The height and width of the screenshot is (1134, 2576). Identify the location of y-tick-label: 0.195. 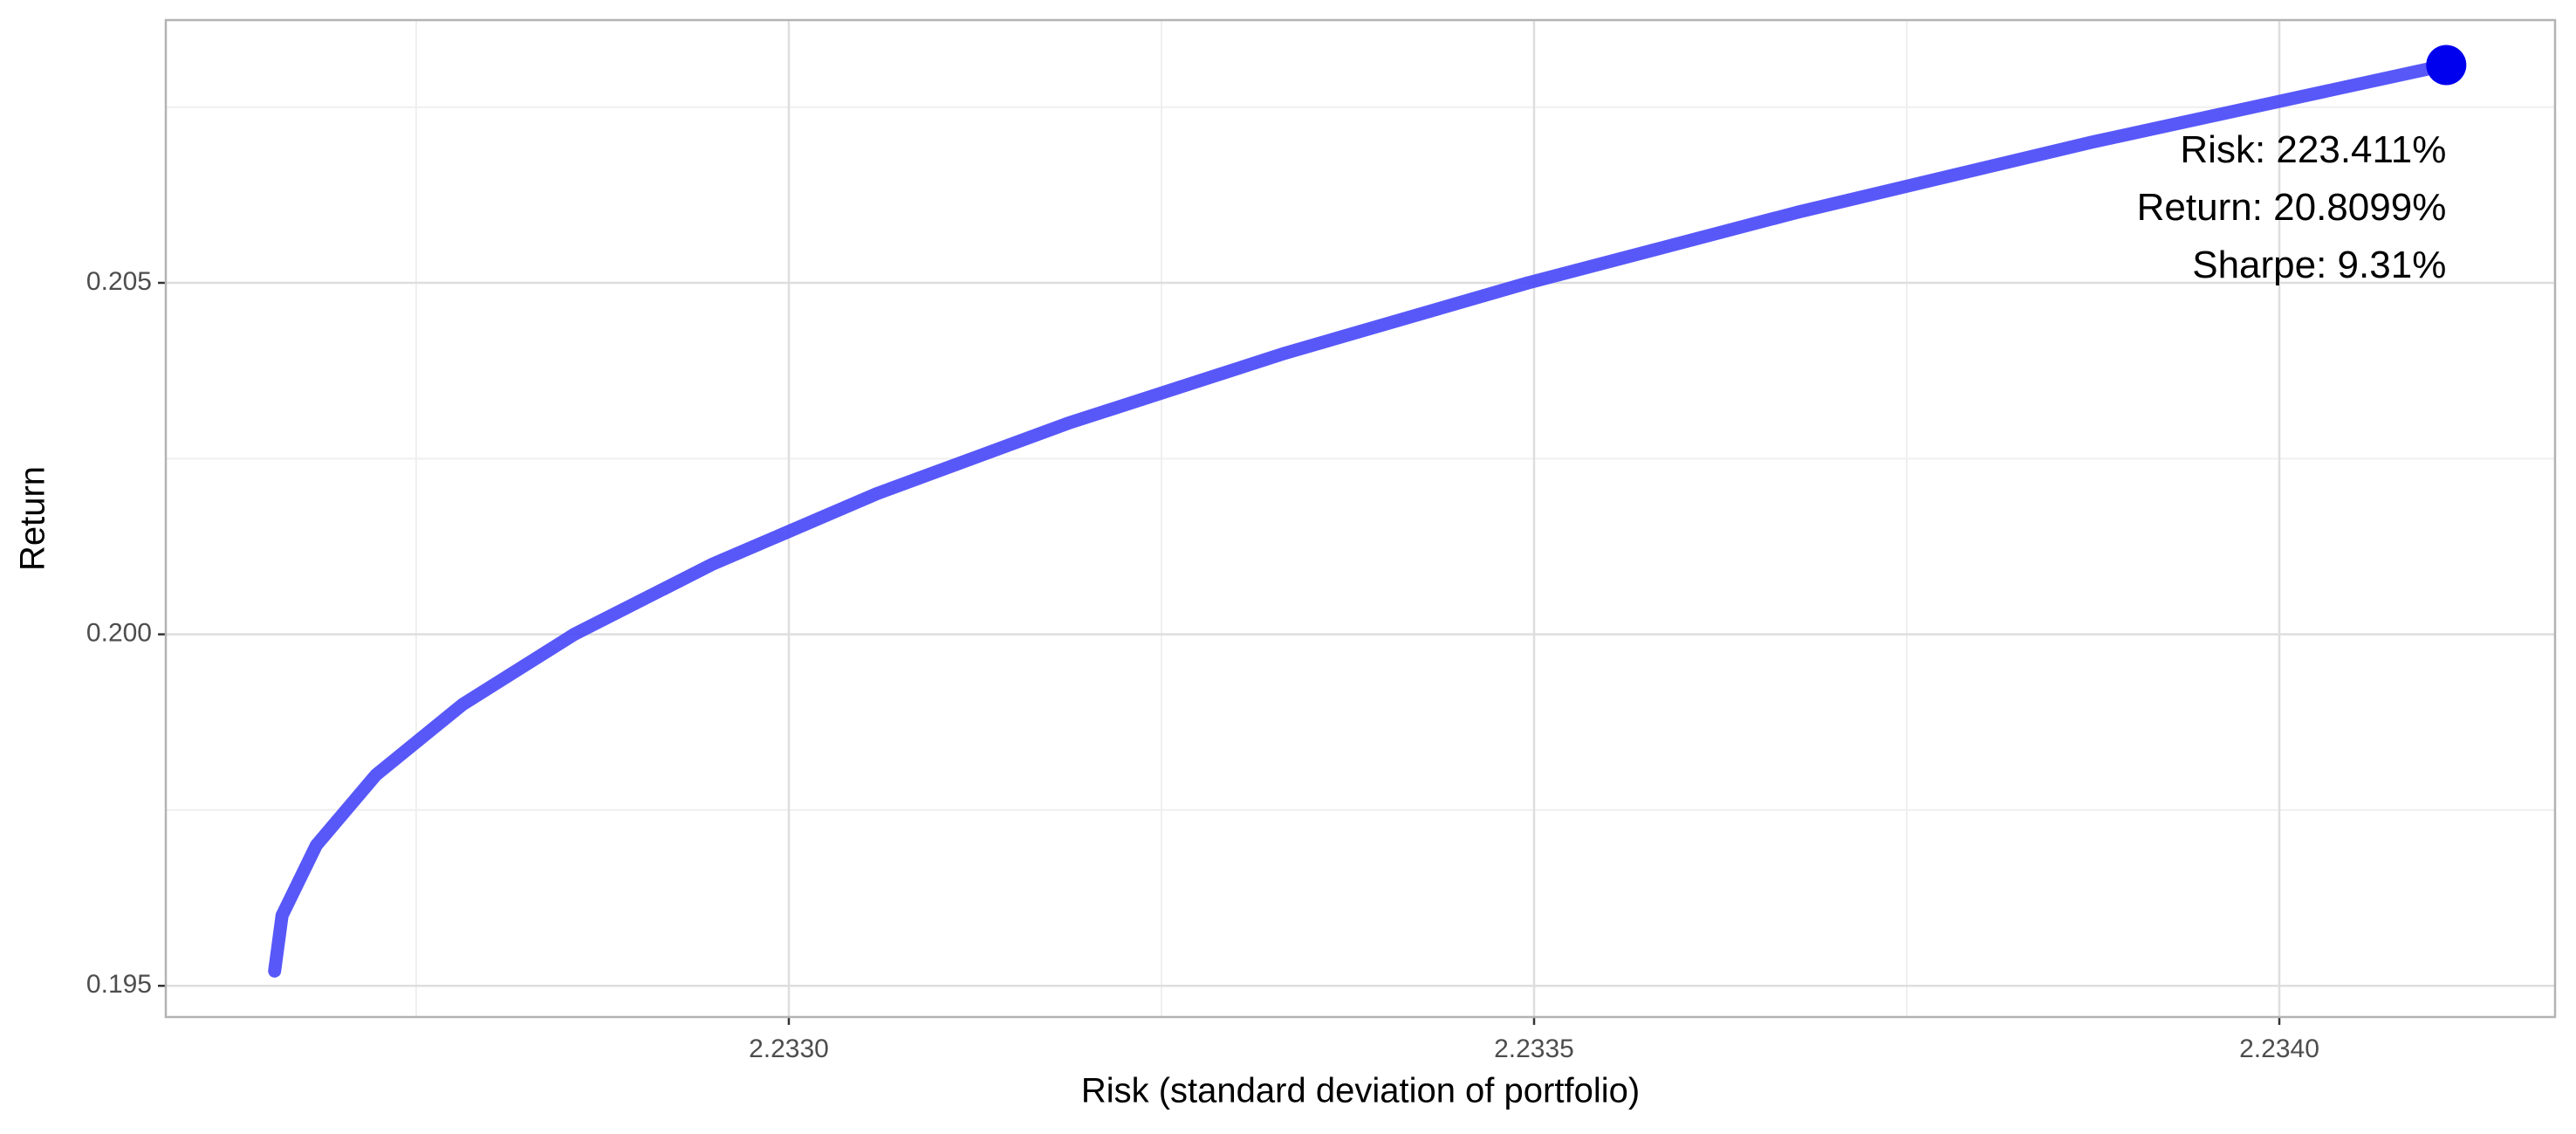
(119, 984).